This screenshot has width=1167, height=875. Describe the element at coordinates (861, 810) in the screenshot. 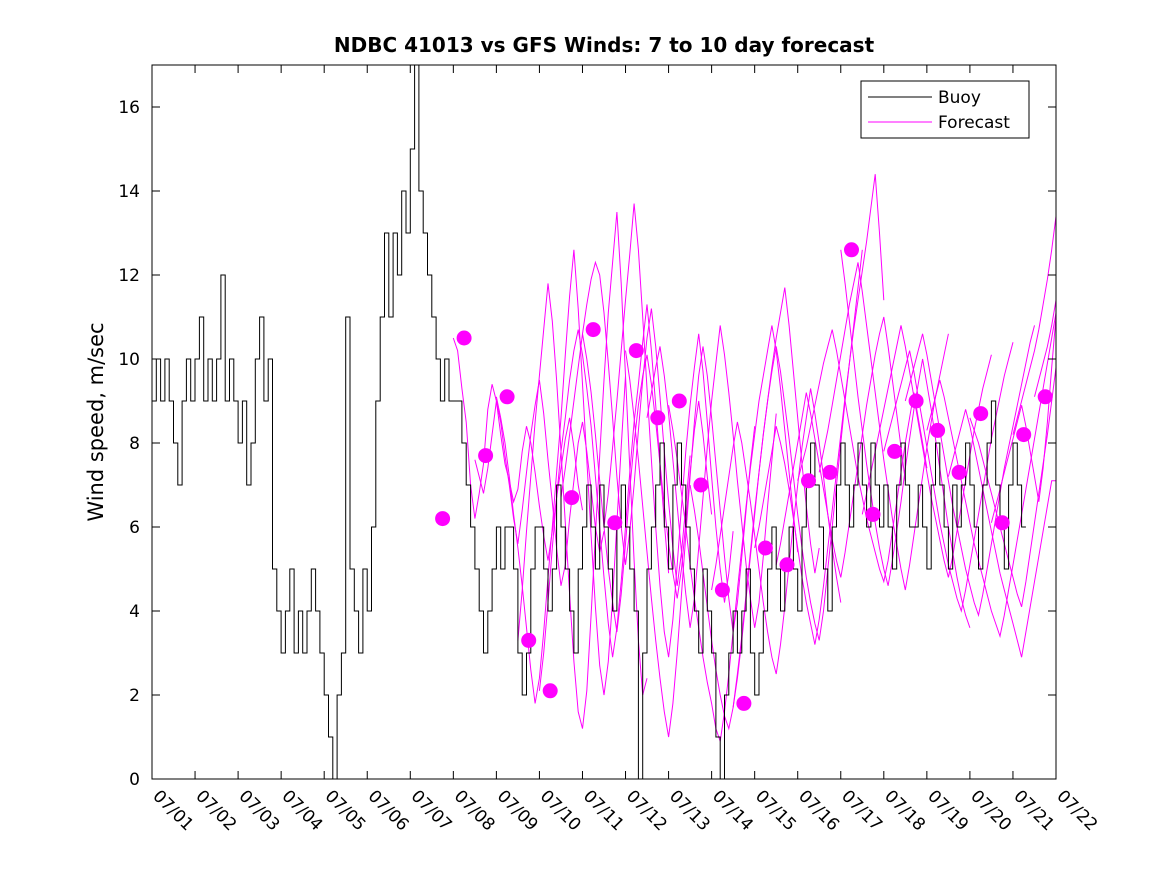

I see `x-tick-label: 07/17` at that location.